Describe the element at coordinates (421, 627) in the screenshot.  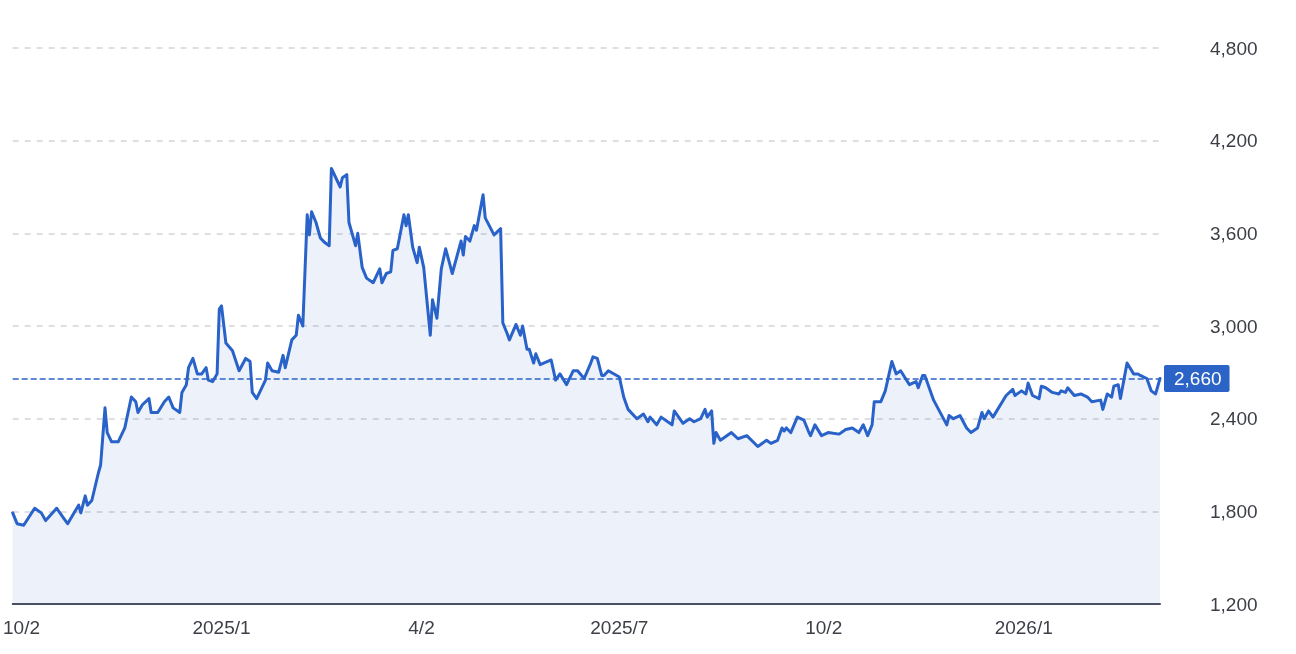
I see `x-tick-label: 4/2` at that location.